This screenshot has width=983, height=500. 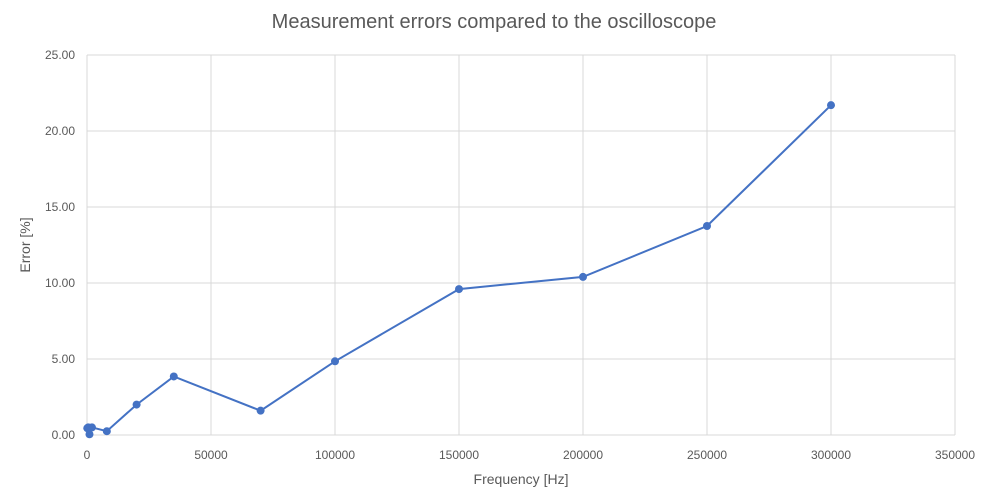 What do you see at coordinates (87, 455) in the screenshot?
I see `x-tick-label: 0` at bounding box center [87, 455].